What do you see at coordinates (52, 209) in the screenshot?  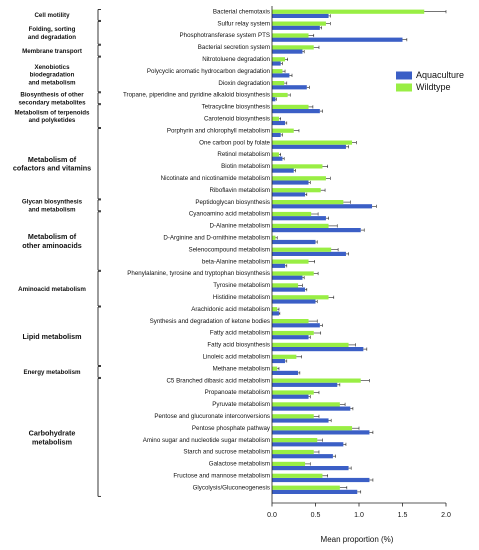 I see `group-label: and metabolism` at bounding box center [52, 209].